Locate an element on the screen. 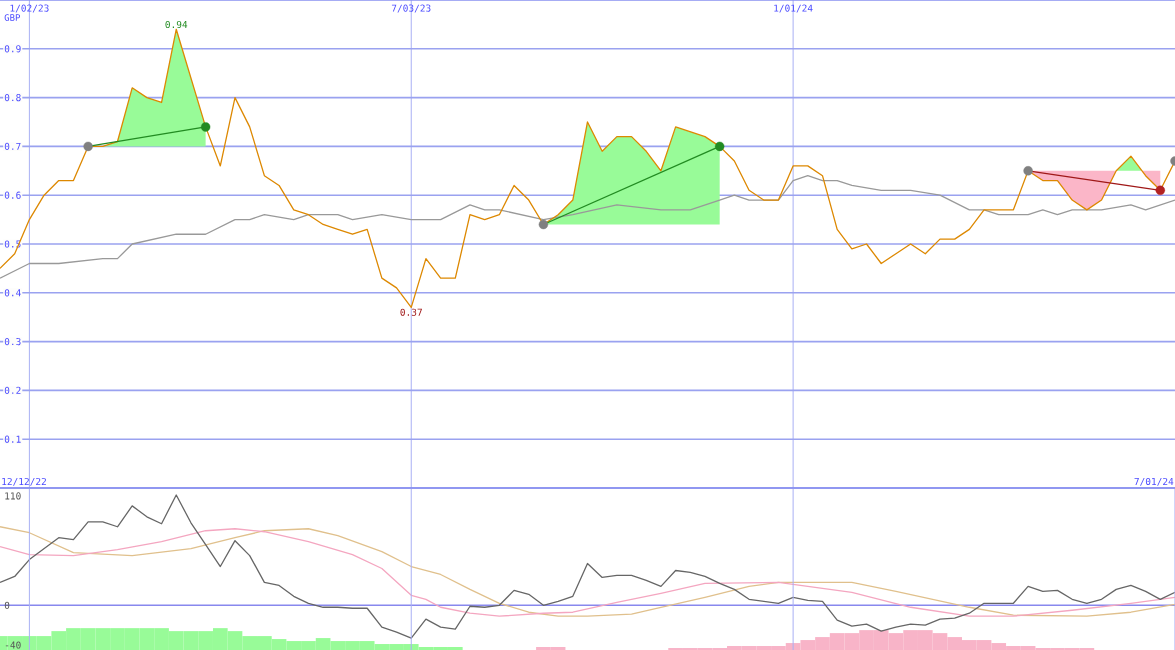 The height and width of the screenshot is (650, 1175). annotation: 0.37 is located at coordinates (411, 312).